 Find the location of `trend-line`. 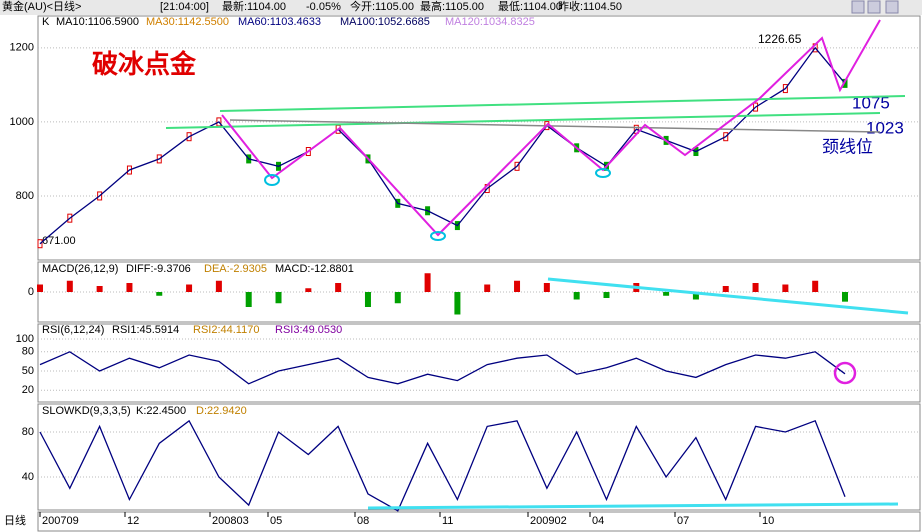

trend-line is located at coordinates (555, 126).